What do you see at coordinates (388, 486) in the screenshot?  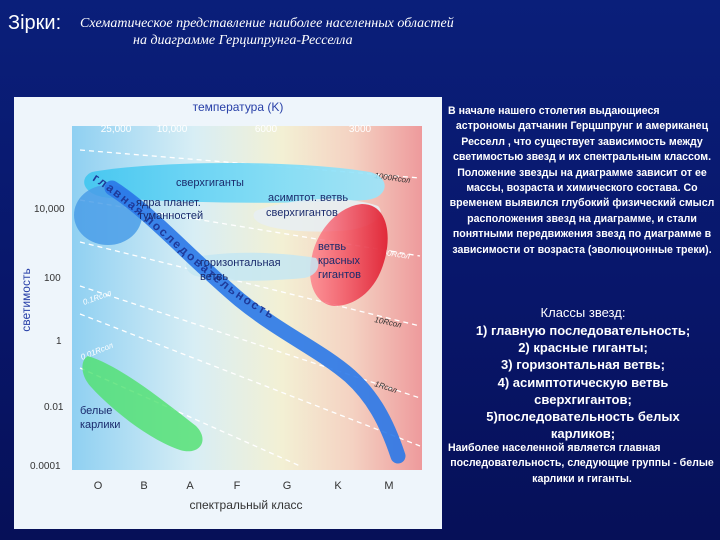 I see `bottom-tick-m: M` at bounding box center [388, 486].